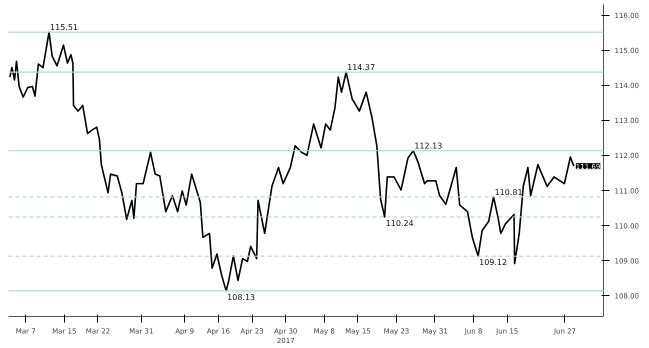  Describe the element at coordinates (428, 146) in the screenshot. I see `annotation: 112.13` at that location.